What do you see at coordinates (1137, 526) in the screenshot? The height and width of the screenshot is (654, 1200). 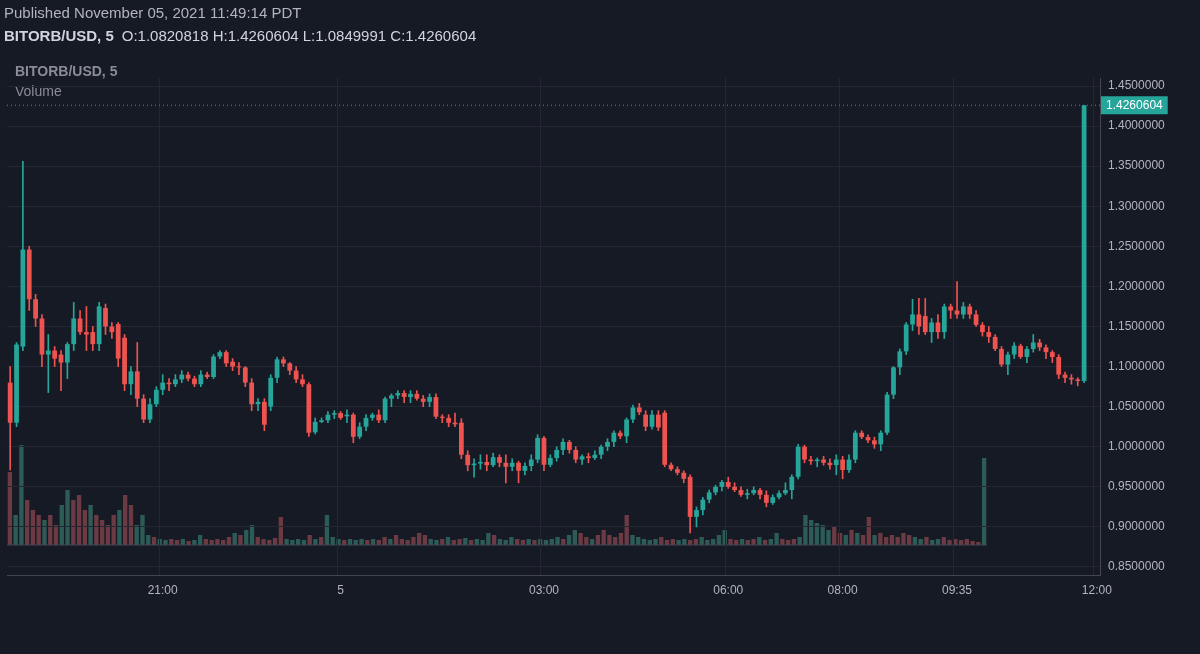 I see `y-tick-label: 0.9000000` at bounding box center [1137, 526].